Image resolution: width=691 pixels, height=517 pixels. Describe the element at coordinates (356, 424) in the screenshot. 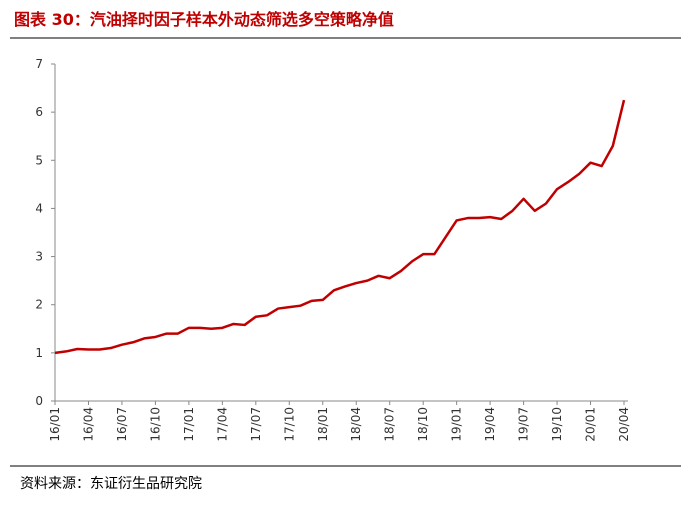

I see `x-tick-label: 18/04` at that location.